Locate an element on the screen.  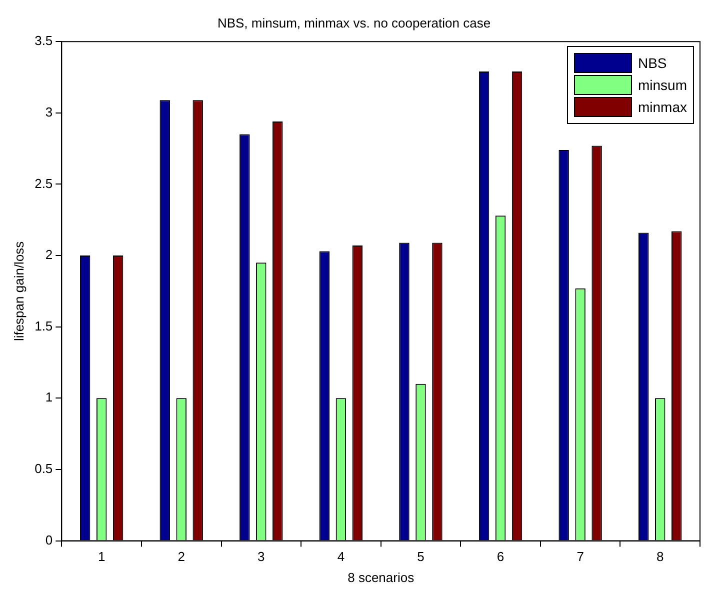
x-tick-label: 5 is located at coordinates (420, 556).